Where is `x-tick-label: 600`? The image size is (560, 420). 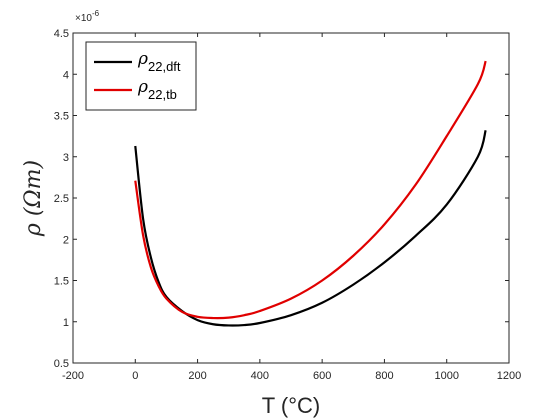 x-tick-label: 600 is located at coordinates (322, 376).